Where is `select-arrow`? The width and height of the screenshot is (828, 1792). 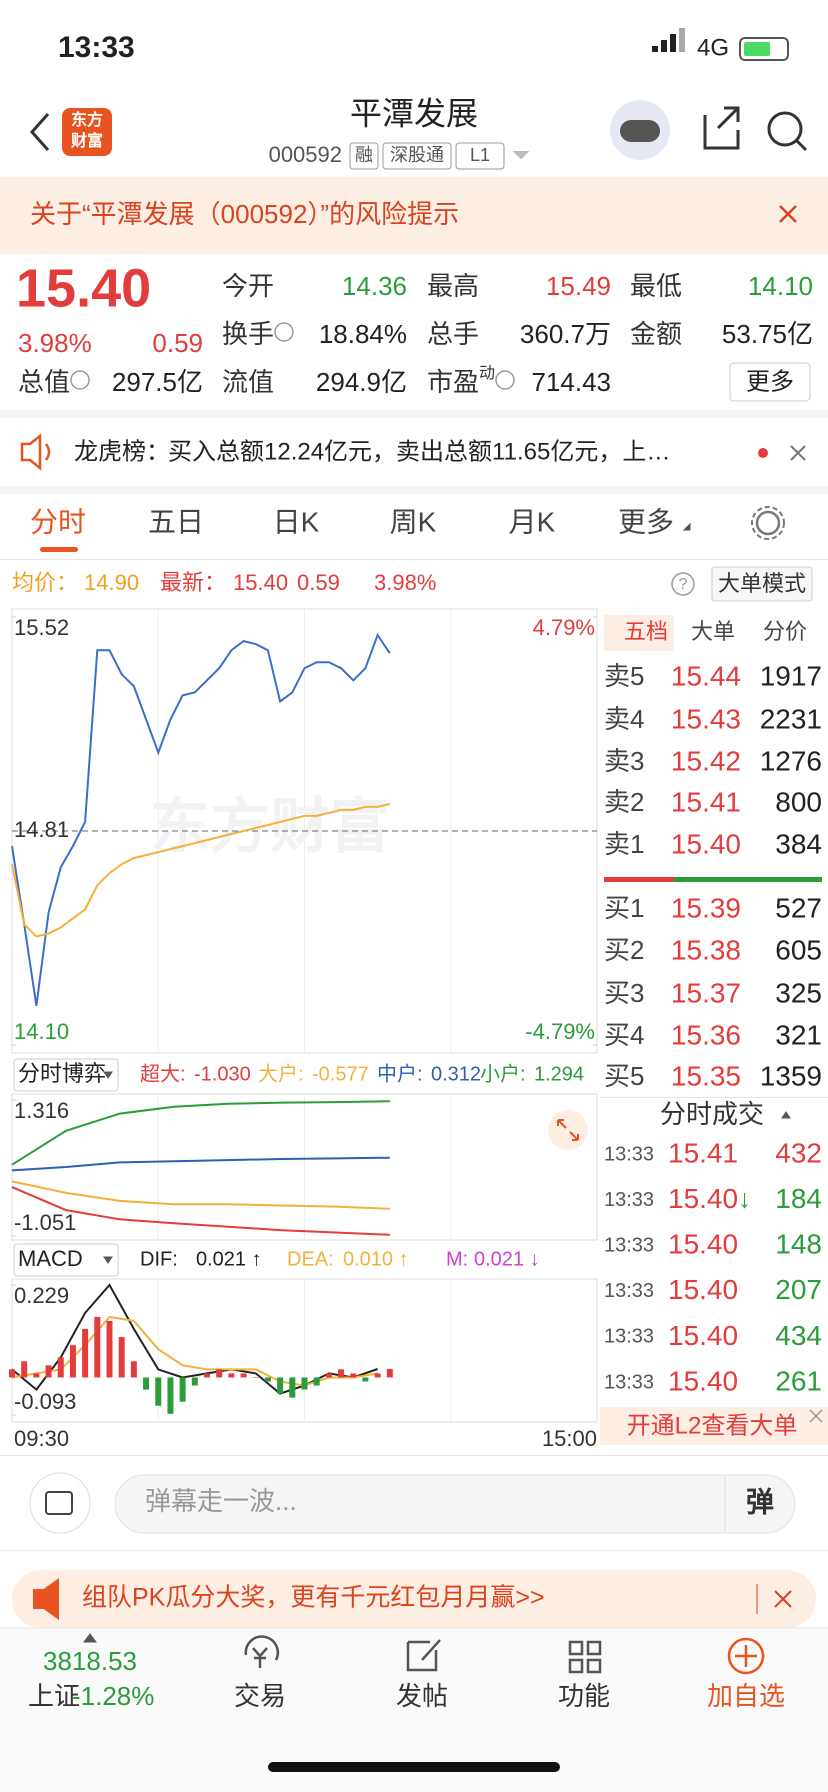 select-arrow is located at coordinates (108, 1260).